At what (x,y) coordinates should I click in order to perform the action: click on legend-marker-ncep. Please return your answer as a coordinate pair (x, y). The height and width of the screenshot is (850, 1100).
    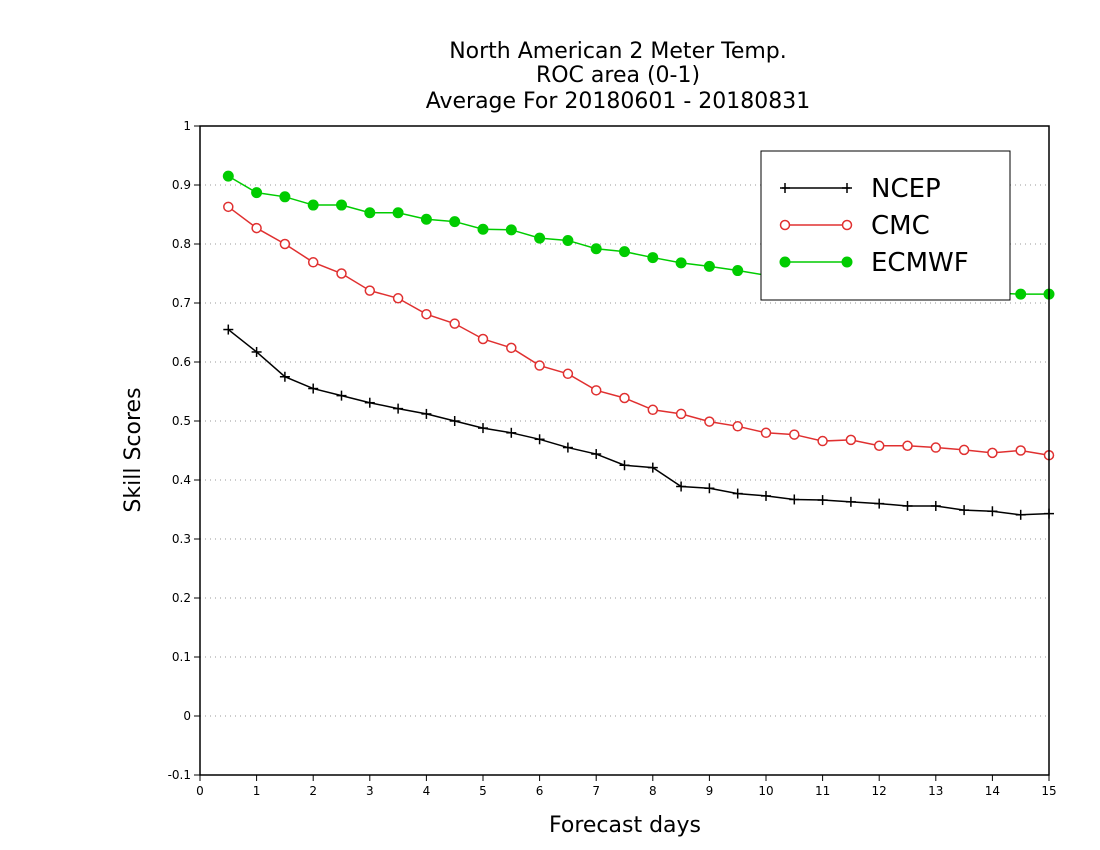
    Looking at the image, I should click on (847, 188).